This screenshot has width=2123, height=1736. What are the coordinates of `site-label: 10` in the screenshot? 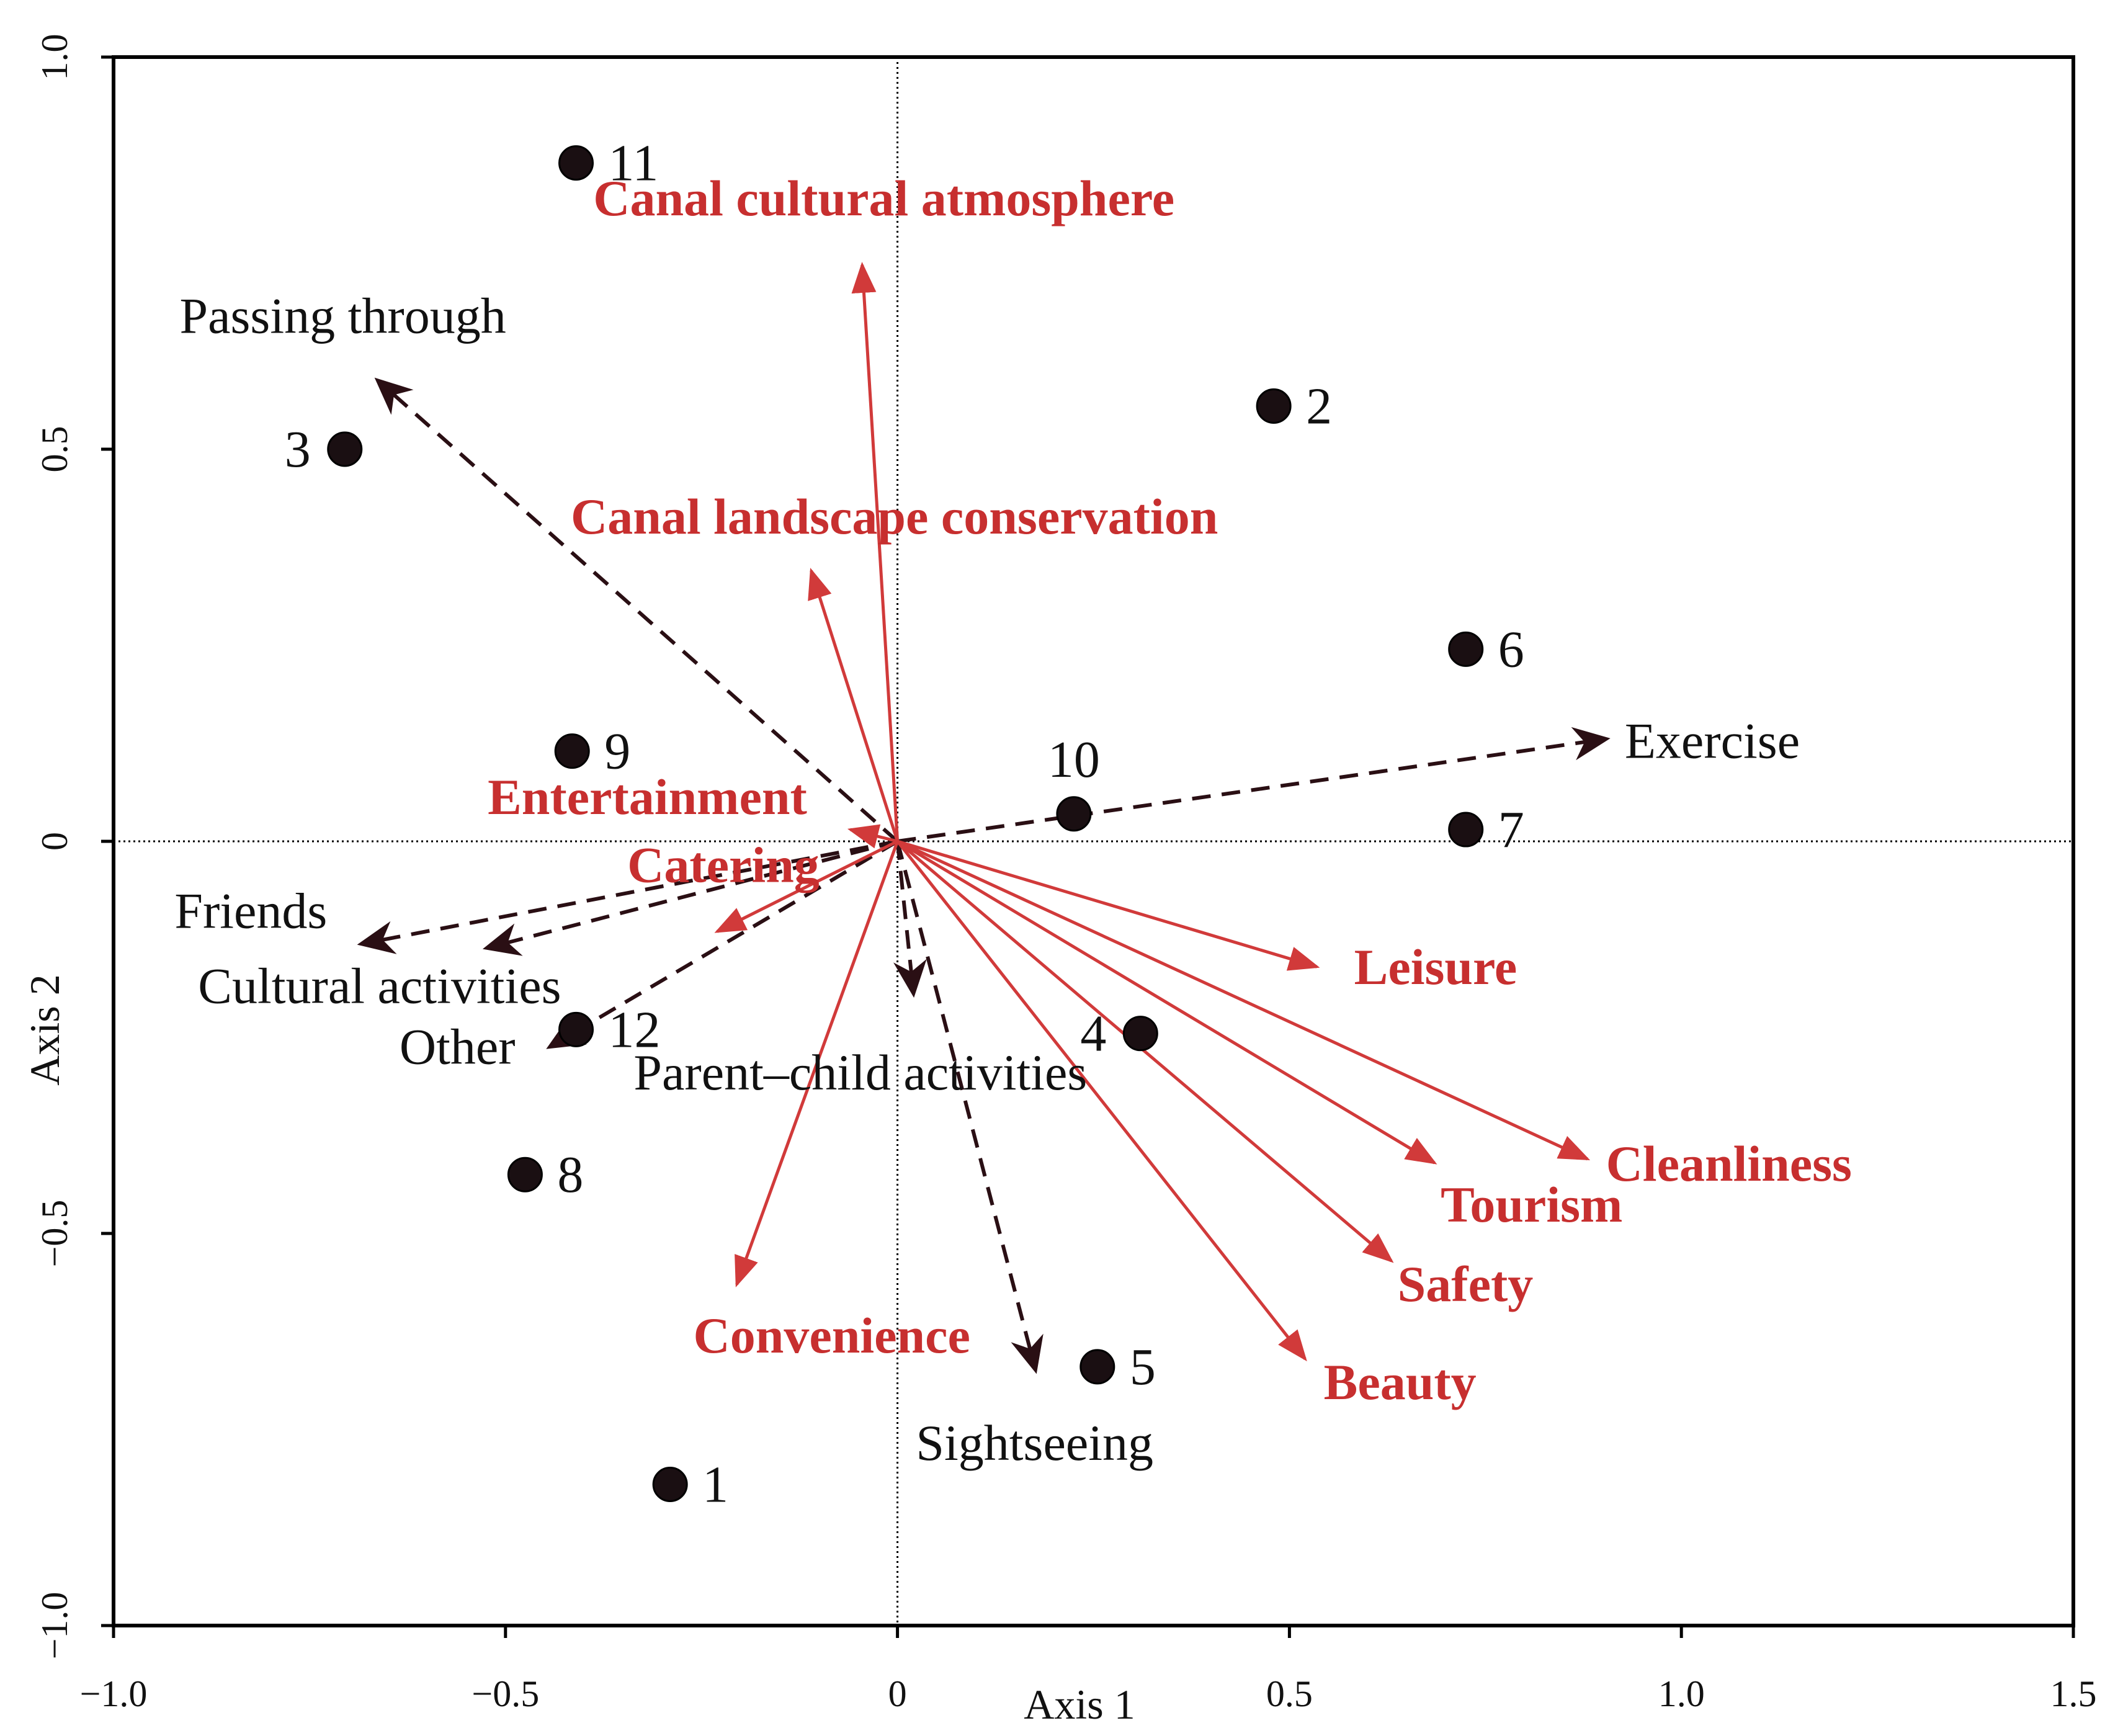 It's located at (1074, 760).